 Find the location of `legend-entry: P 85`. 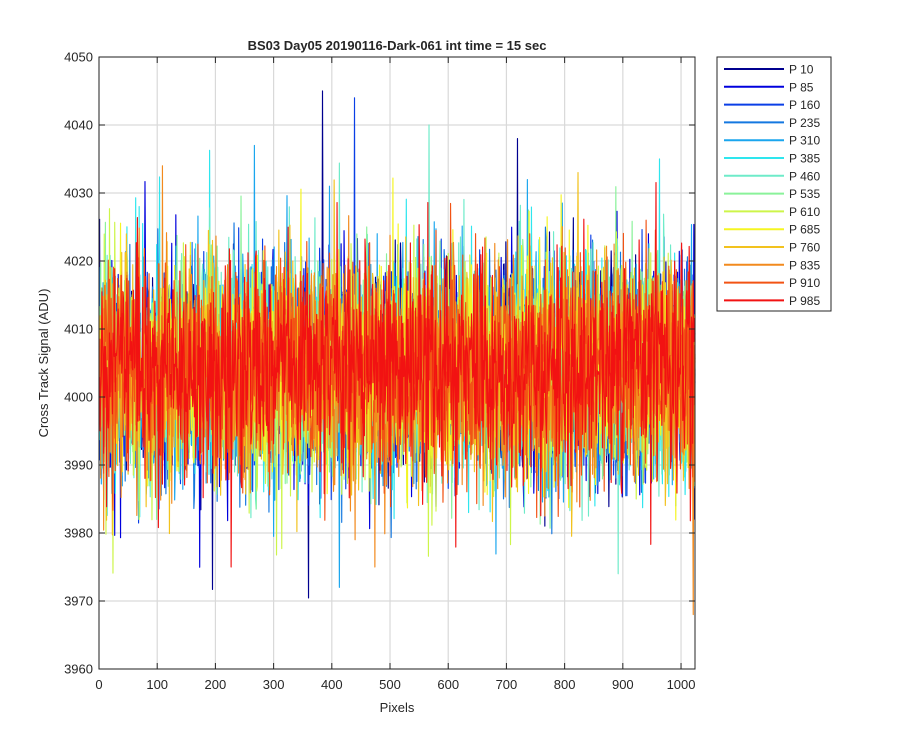

legend-entry: P 85 is located at coordinates (769, 87).